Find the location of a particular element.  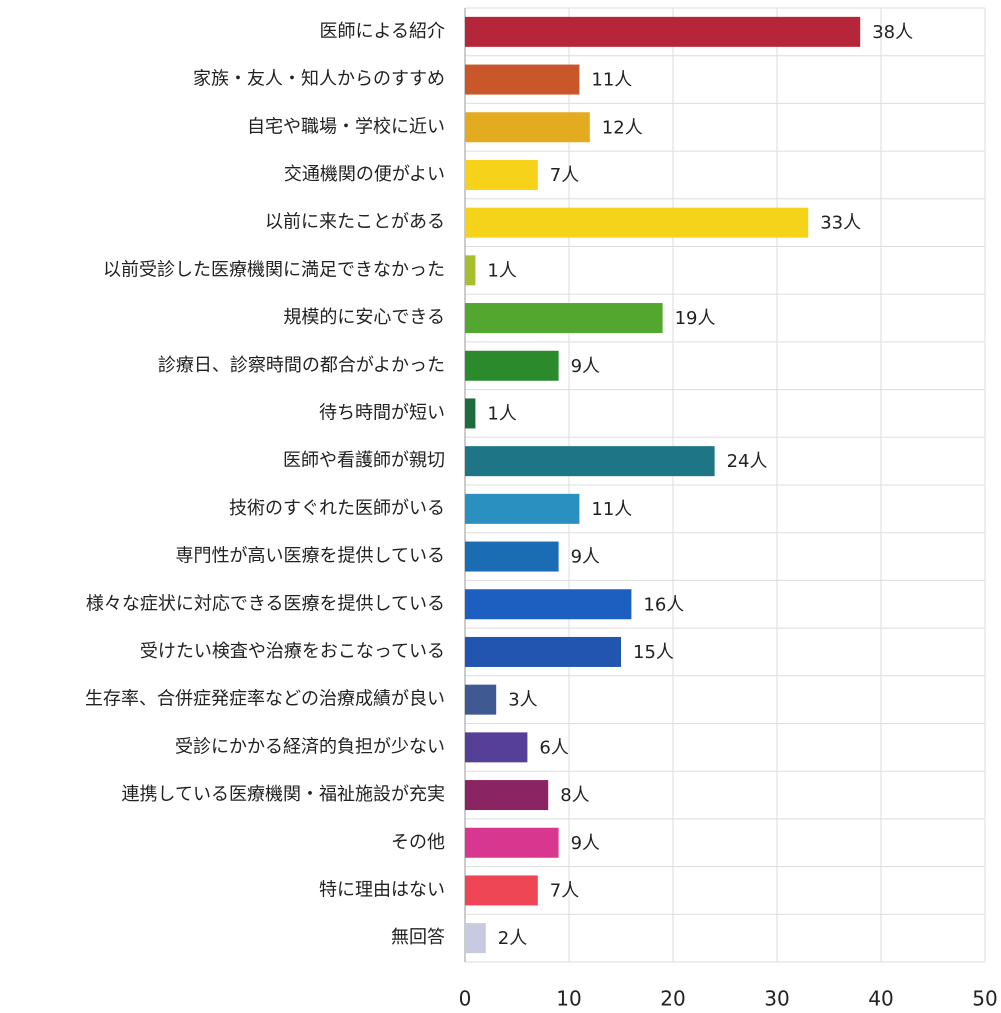

x-tick-label: 50 is located at coordinates (984, 999).